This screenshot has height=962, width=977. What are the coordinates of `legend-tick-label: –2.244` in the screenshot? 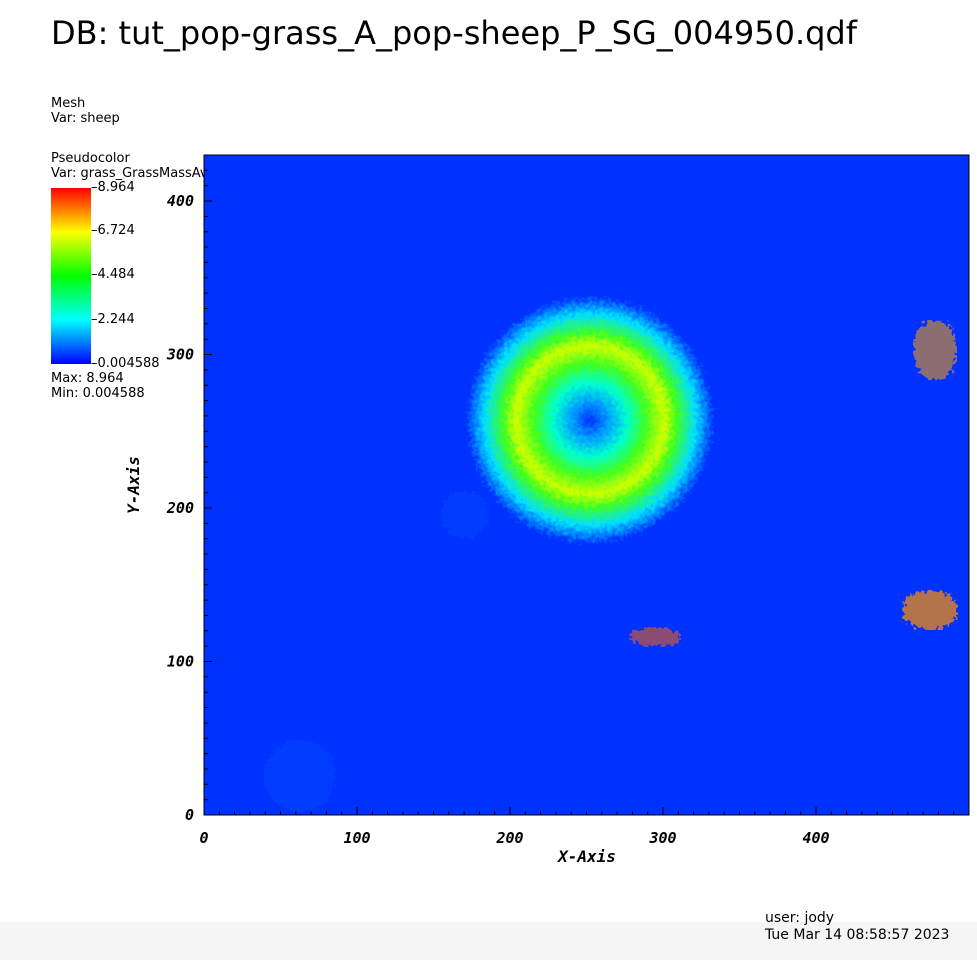 It's located at (113, 319).